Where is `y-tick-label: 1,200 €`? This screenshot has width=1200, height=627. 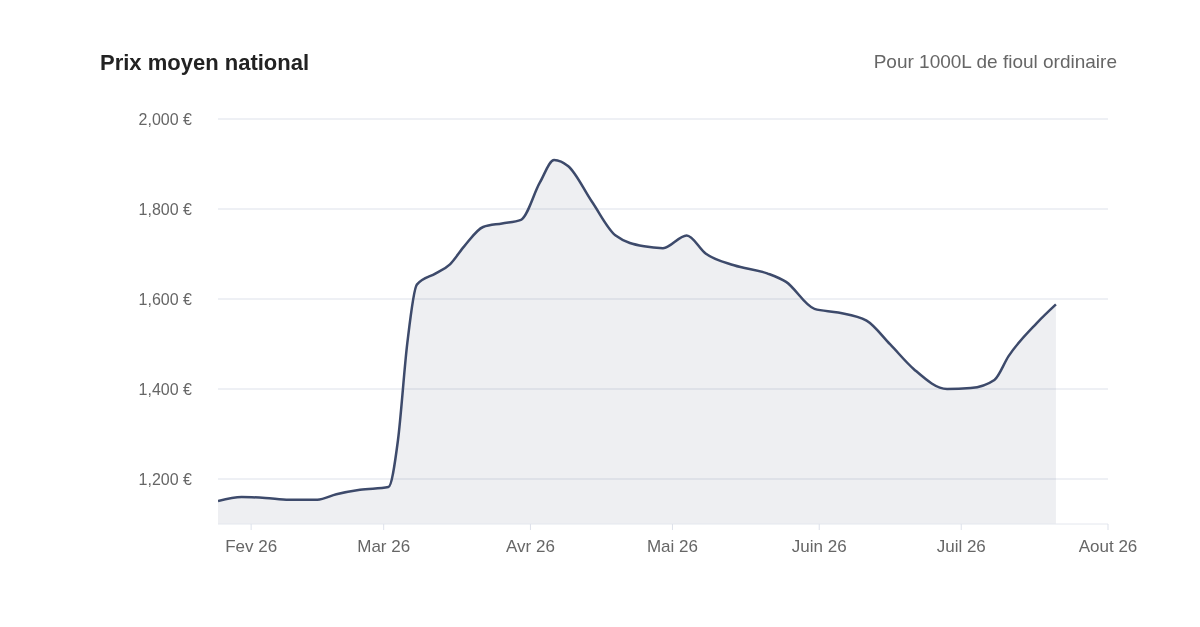 y-tick-label: 1,200 € is located at coordinates (165, 479).